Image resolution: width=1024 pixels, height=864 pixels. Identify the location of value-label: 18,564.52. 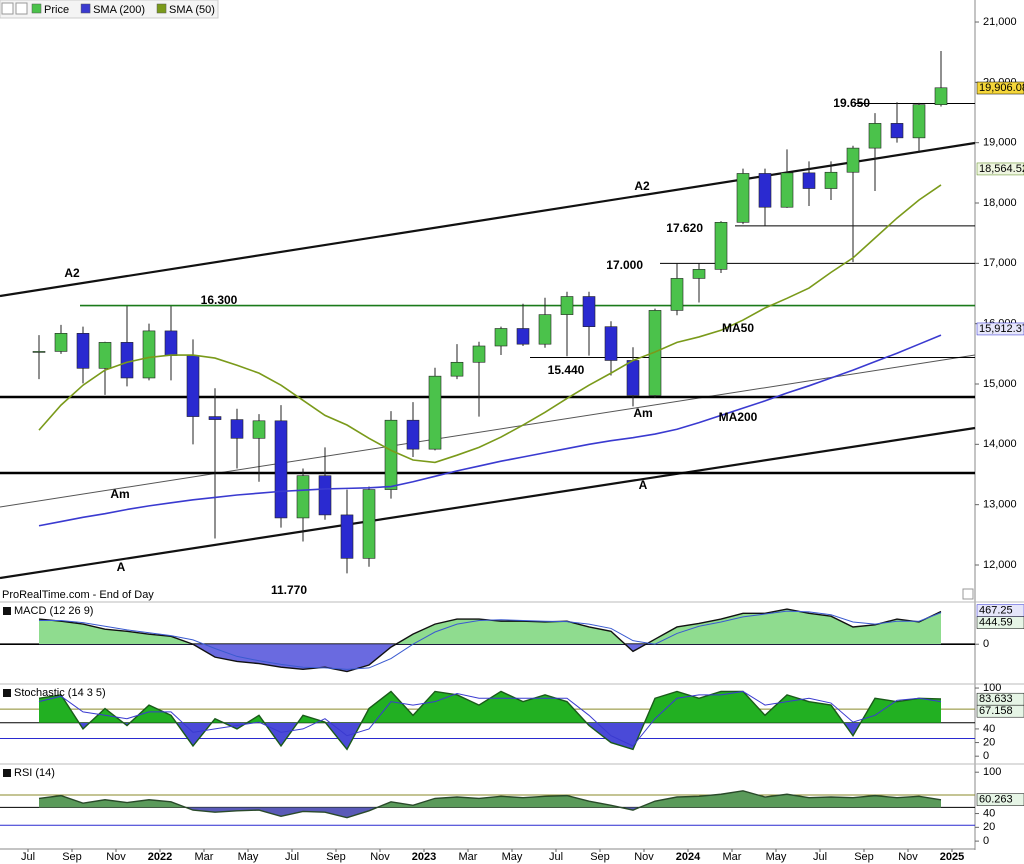
(1001, 169).